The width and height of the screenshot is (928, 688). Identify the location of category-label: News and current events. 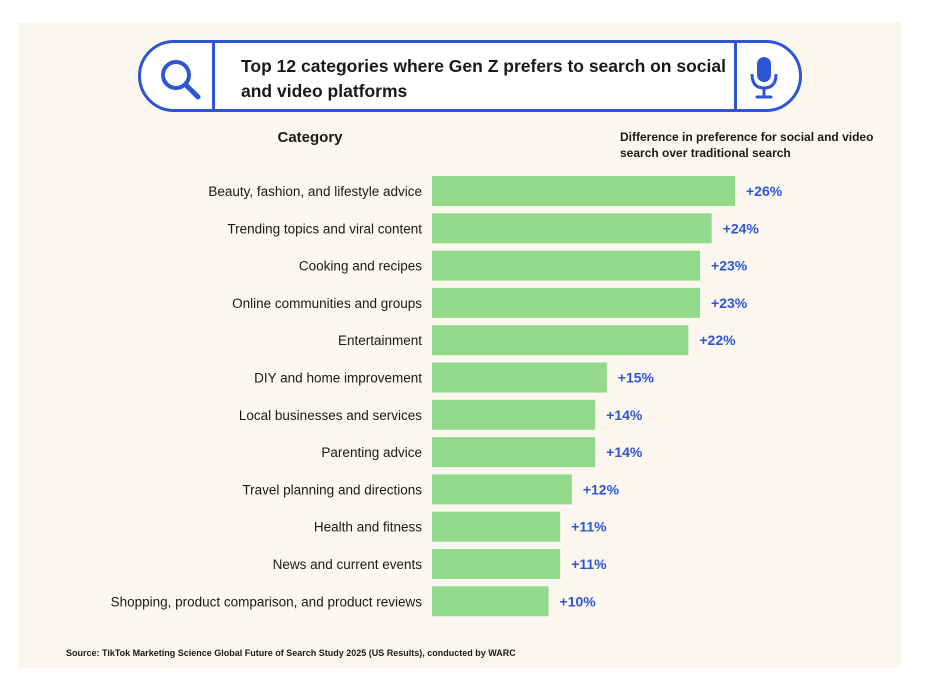
(348, 564).